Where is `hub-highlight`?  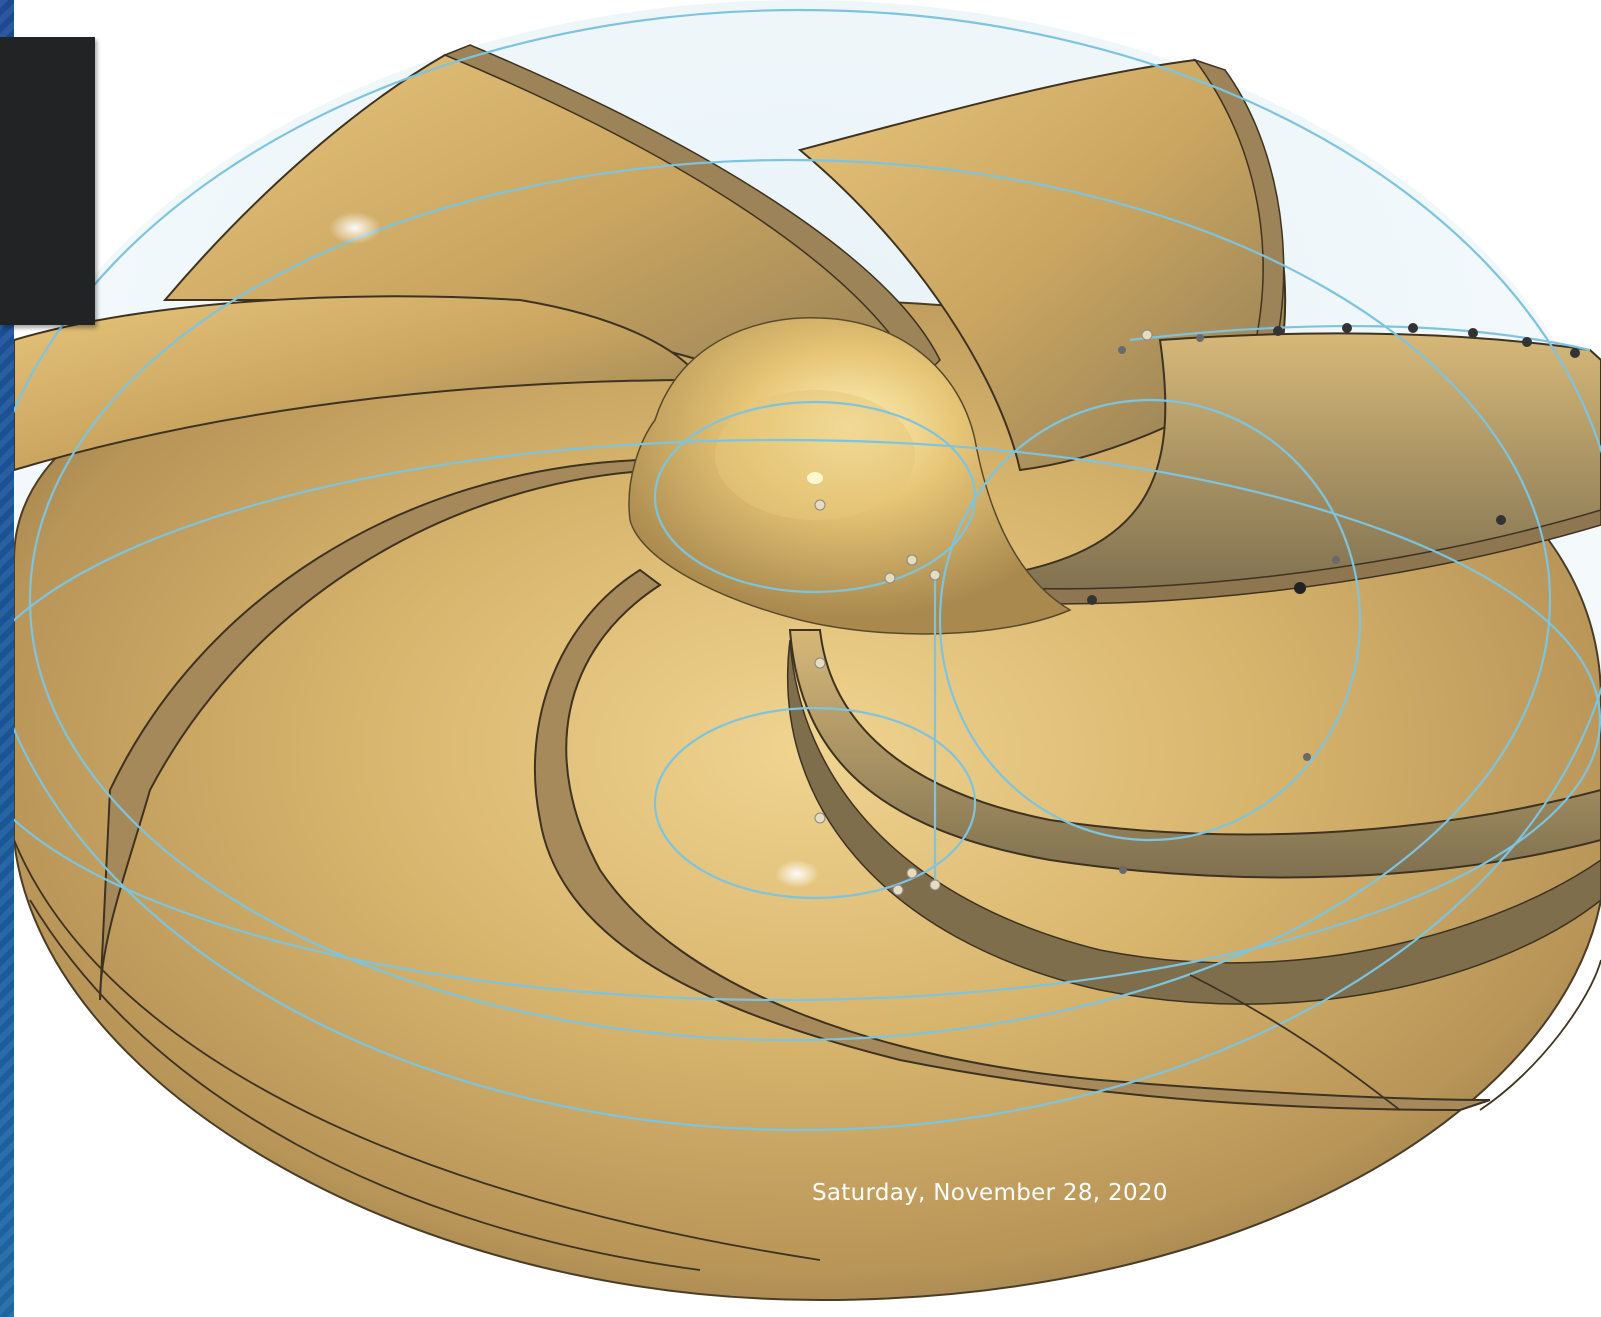
hub-highlight is located at coordinates (815, 478).